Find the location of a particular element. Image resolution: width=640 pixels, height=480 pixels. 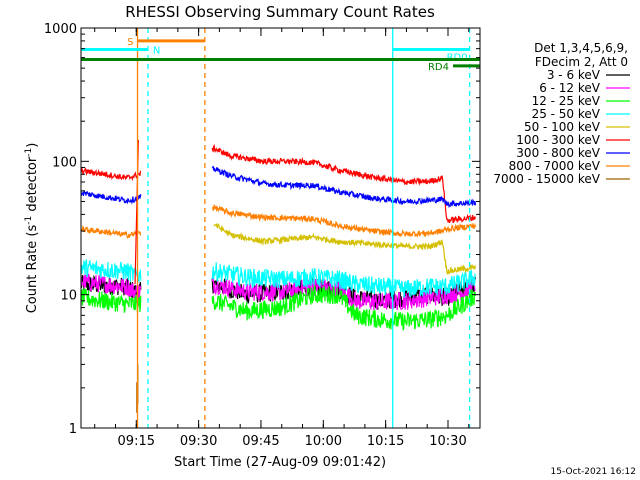

legend-label: 25 - 50 keV is located at coordinates (566, 114).